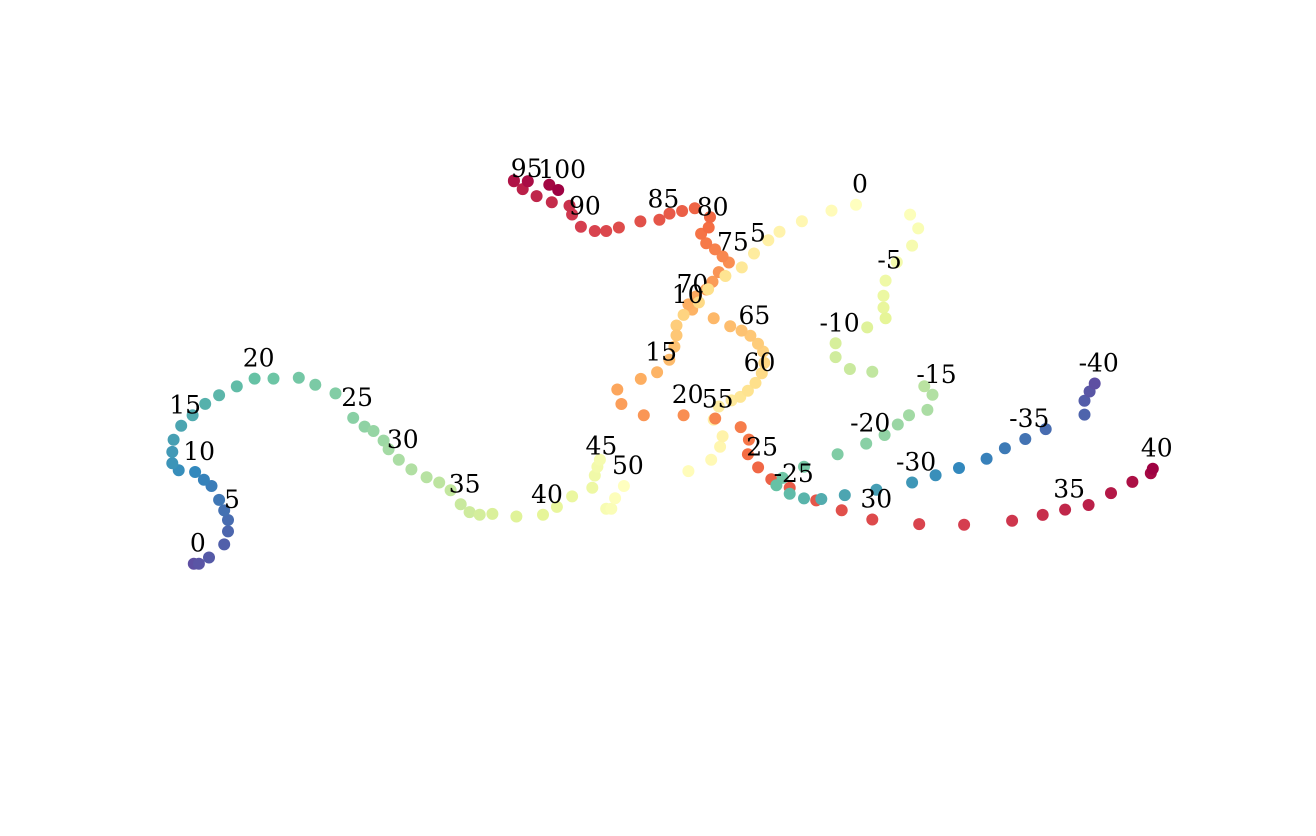 Image resolution: width=1316 pixels, height=836 pixels. I want to click on point-label-75: 75, so click(733, 242).